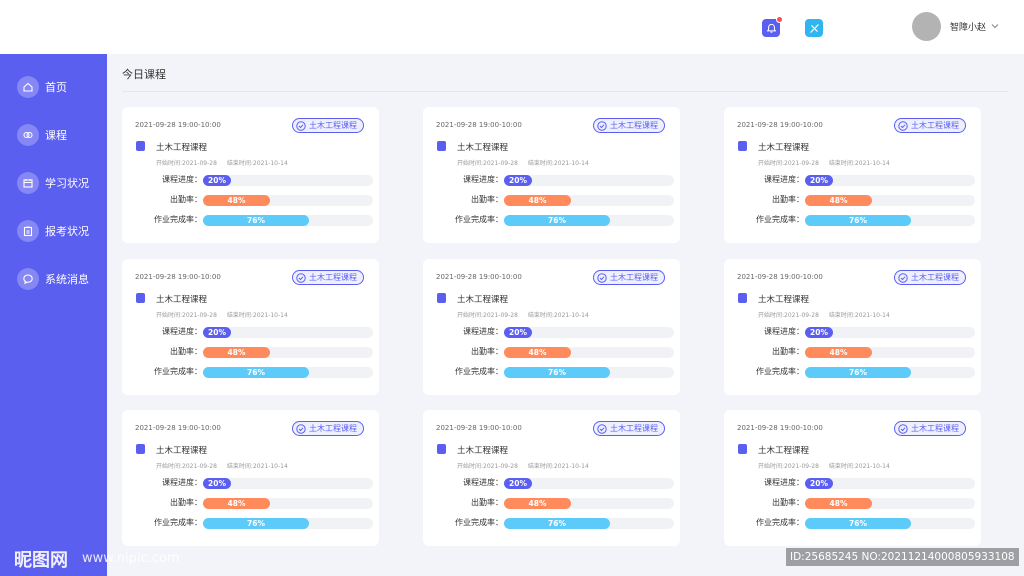 The height and width of the screenshot is (576, 1024). I want to click on sidebar-item-label: 学习状况, so click(67, 183).